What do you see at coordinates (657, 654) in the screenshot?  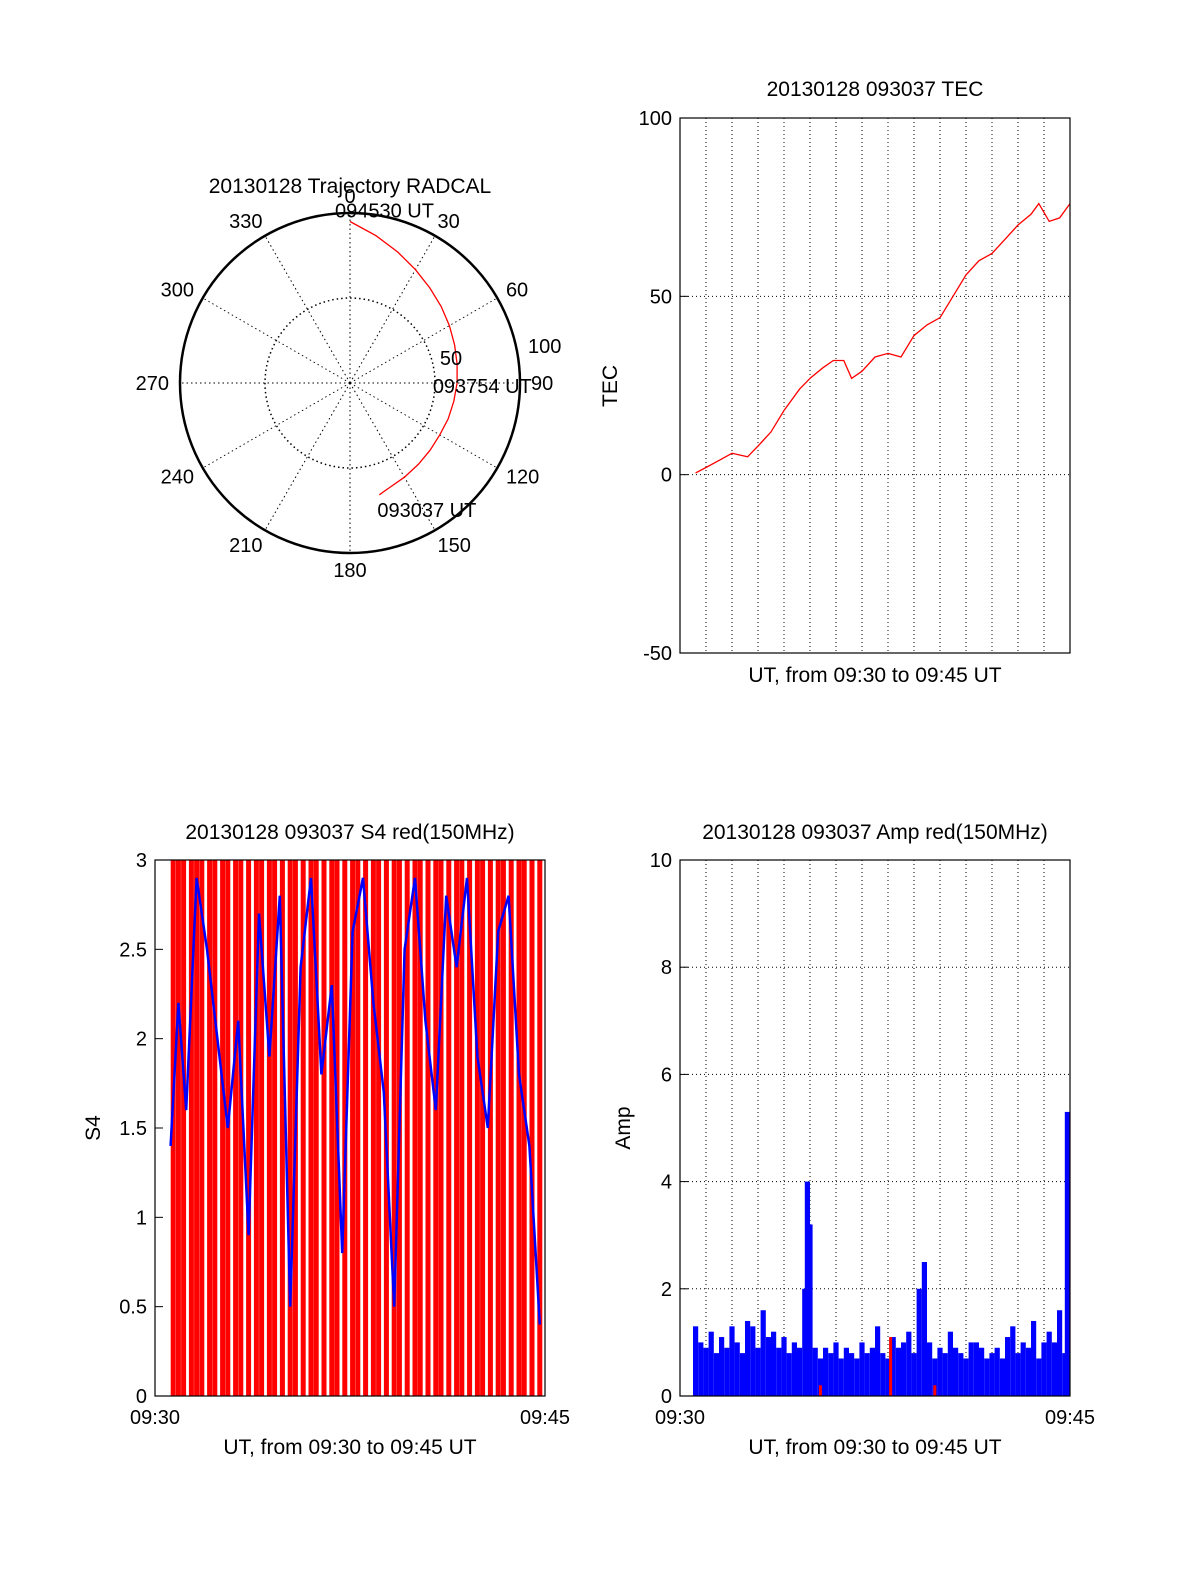 I see `tec-y-tick-label: -50` at bounding box center [657, 654].